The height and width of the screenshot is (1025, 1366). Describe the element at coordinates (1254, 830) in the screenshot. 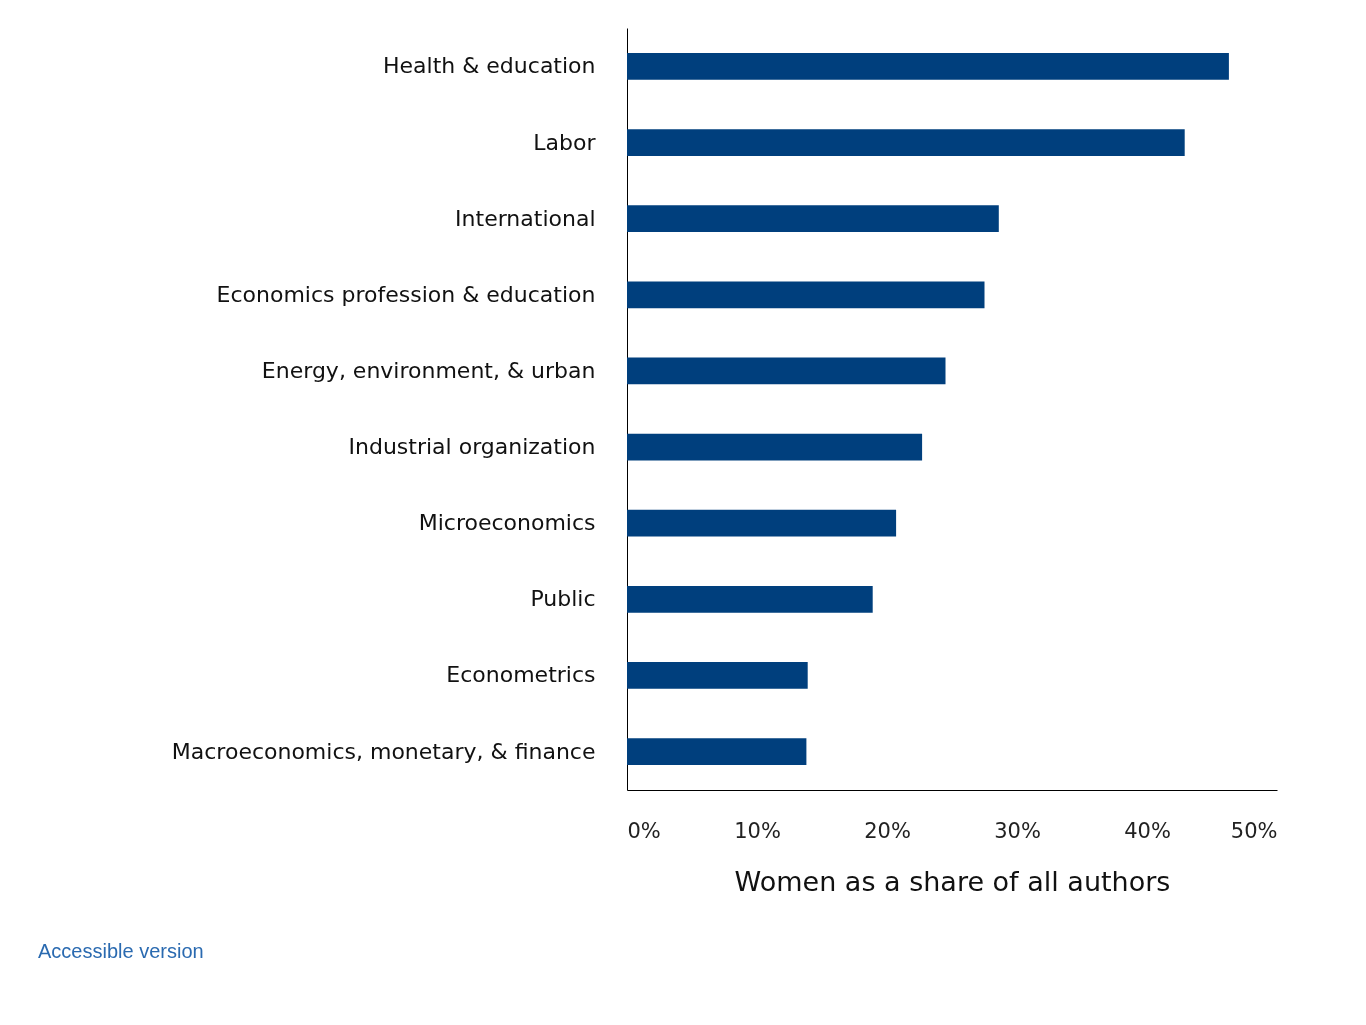

I see `x-tick-label: 50%` at that location.